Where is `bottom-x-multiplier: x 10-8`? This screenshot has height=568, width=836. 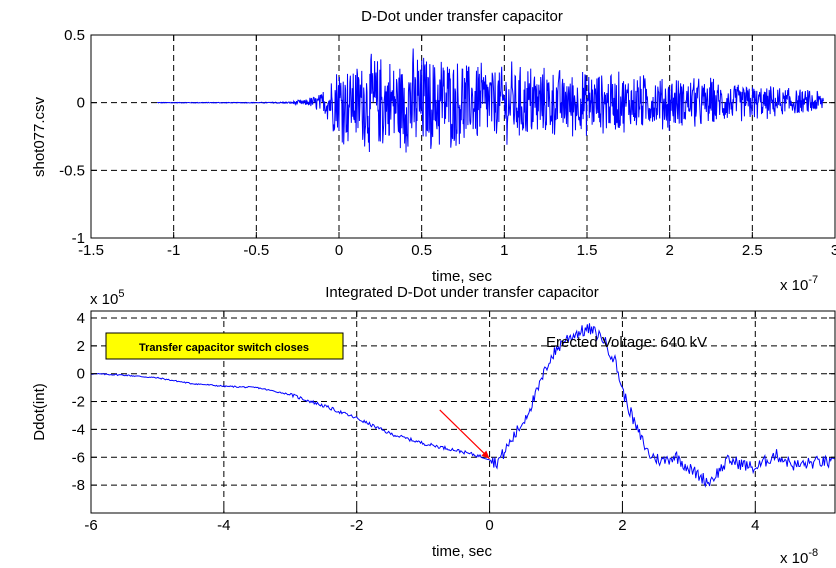
bottom-x-multiplier: x 10-8 is located at coordinates (799, 557).